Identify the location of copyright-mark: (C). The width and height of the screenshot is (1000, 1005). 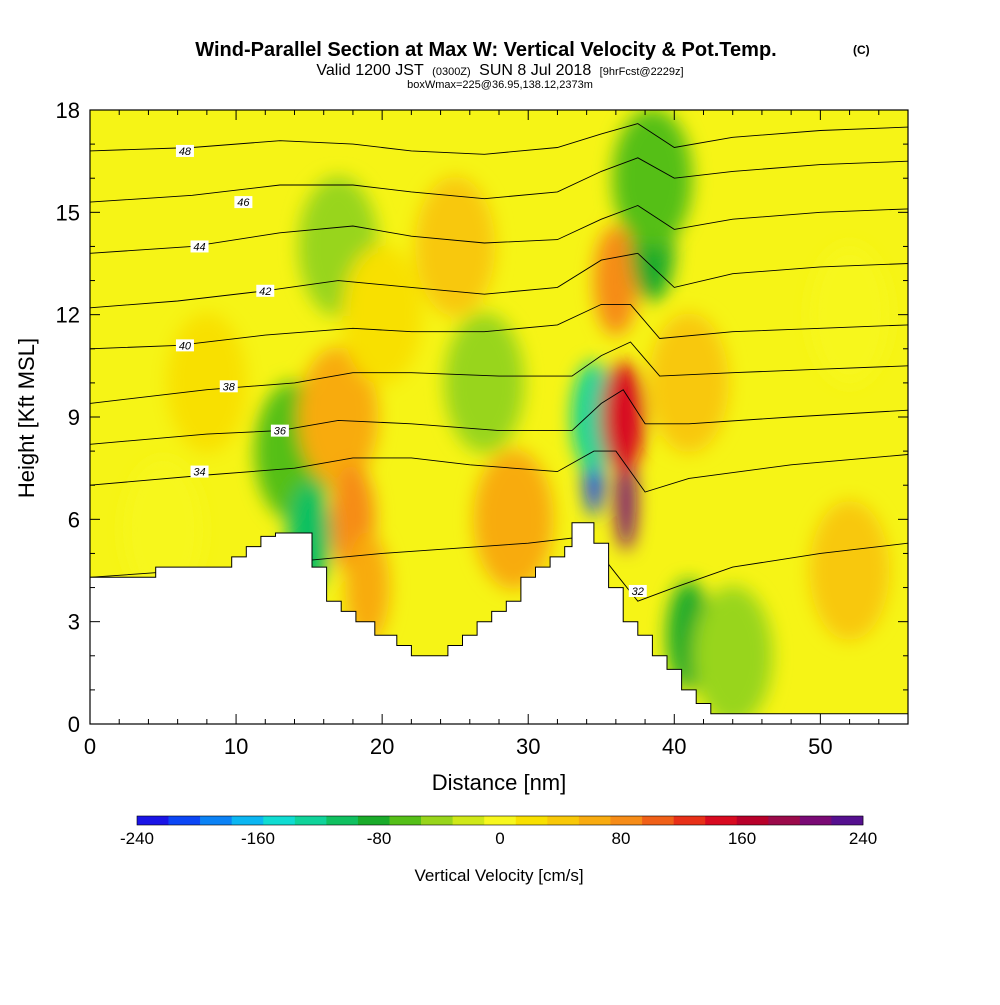
(861, 50).